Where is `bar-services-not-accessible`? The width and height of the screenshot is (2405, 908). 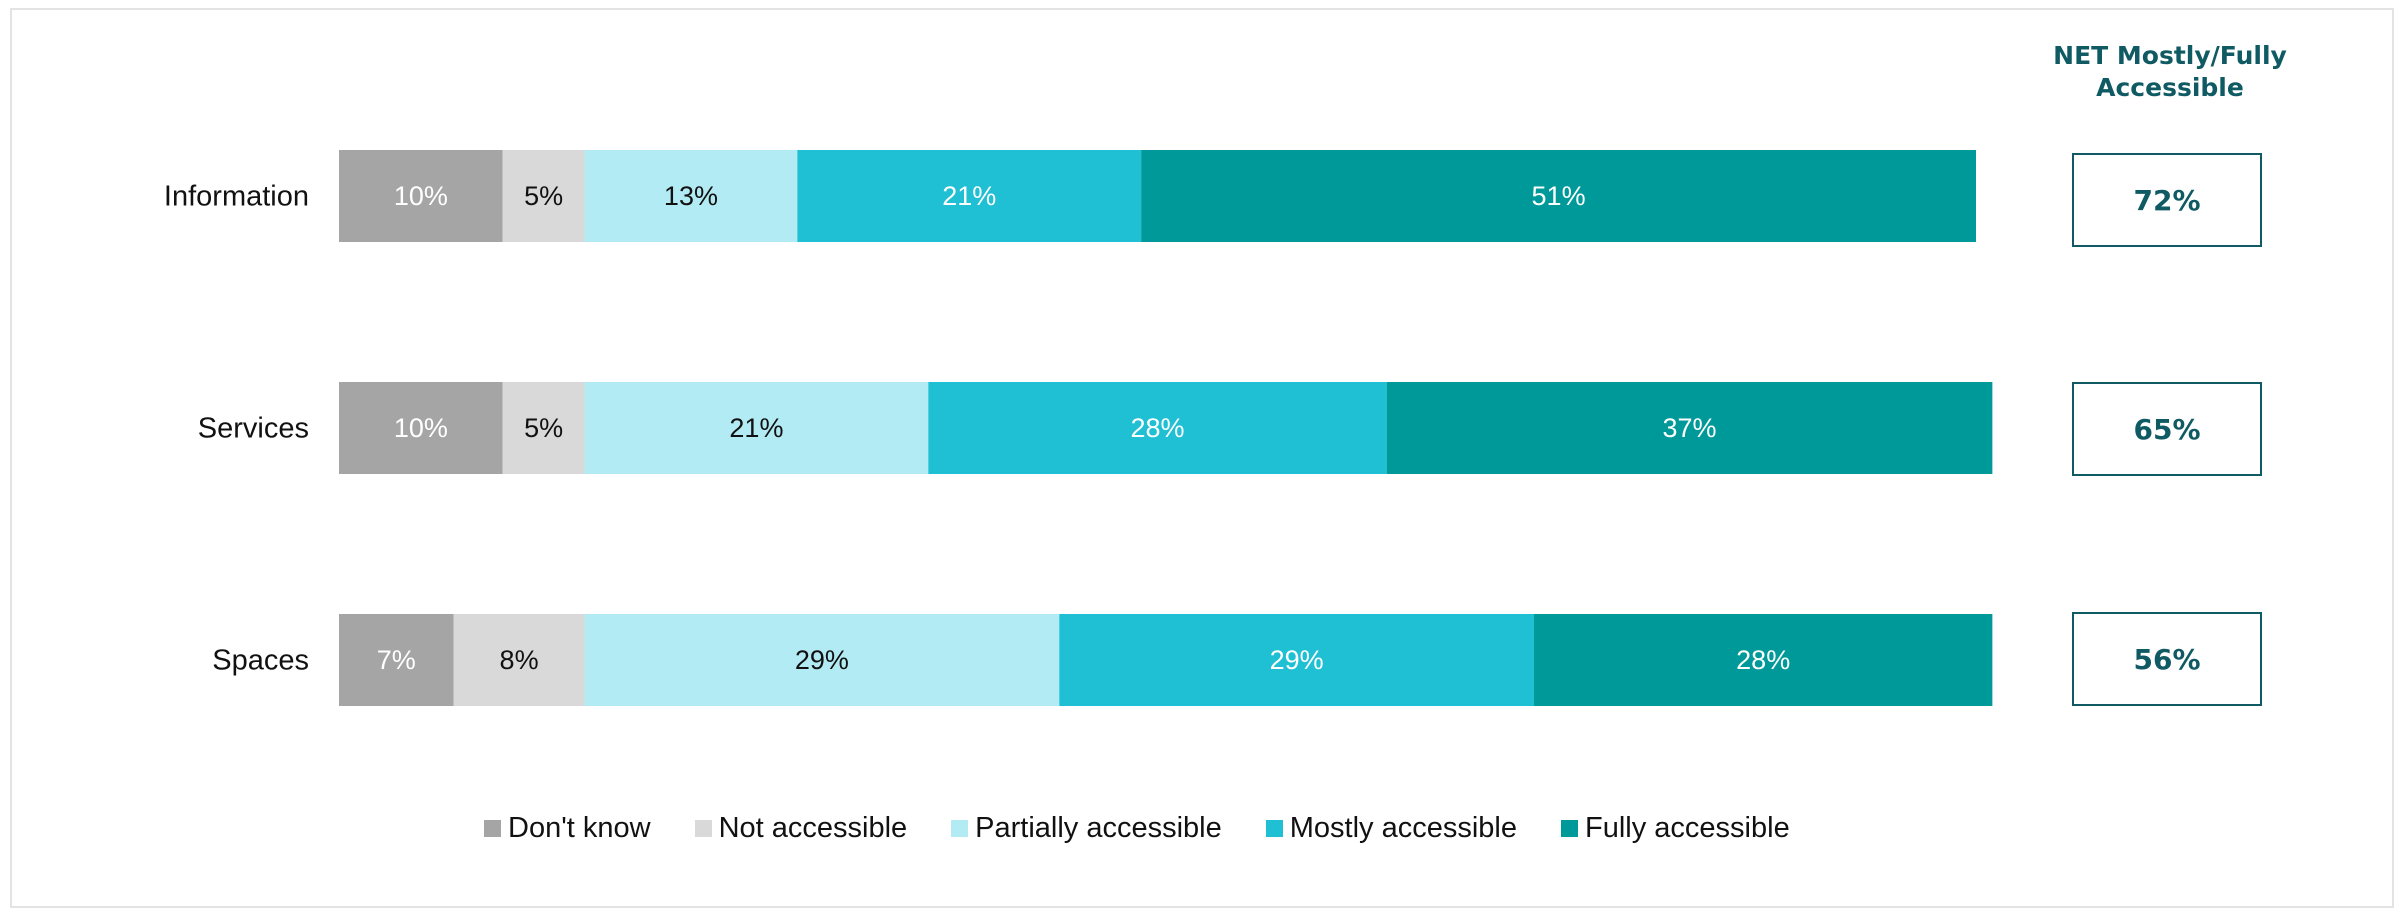 bar-services-not-accessible is located at coordinates (543, 428).